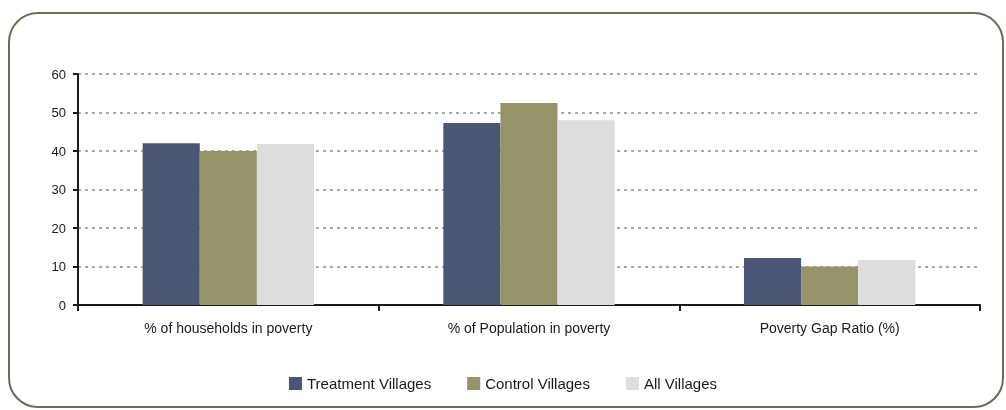 The image size is (1006, 410). I want to click on legend-label: Treatment Villages, so click(369, 383).